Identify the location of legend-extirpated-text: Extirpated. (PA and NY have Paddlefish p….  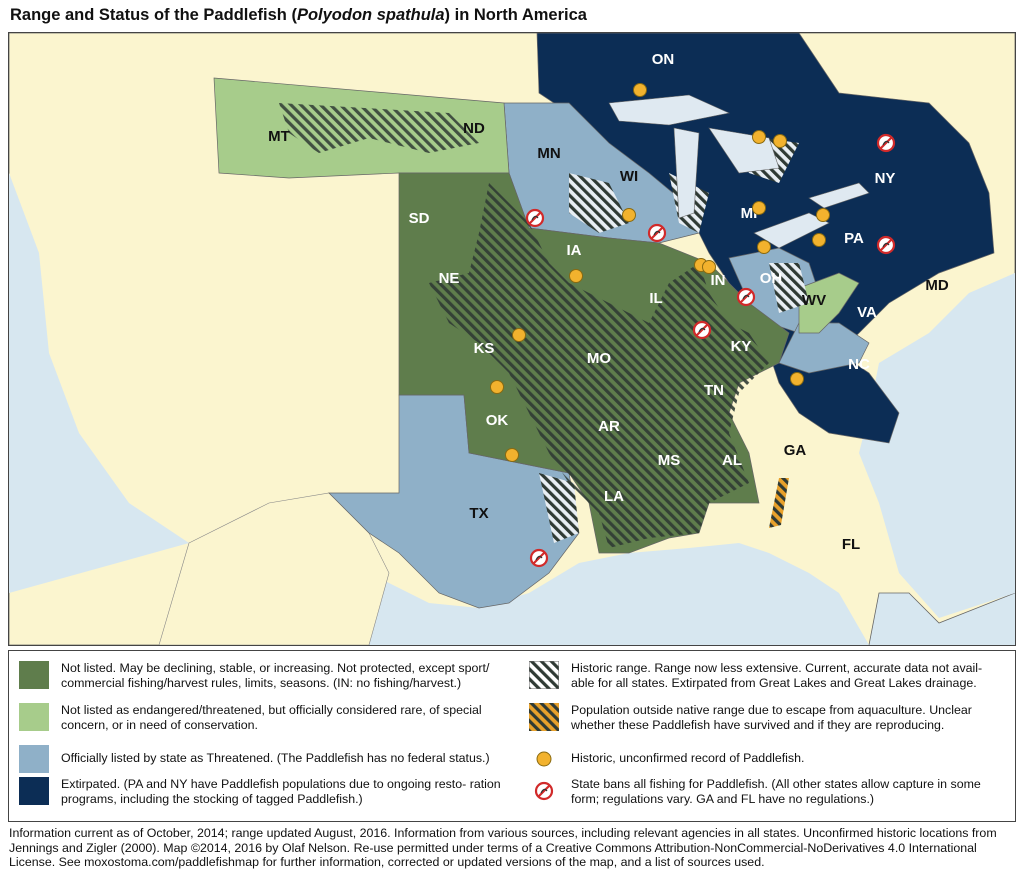
(281, 791).